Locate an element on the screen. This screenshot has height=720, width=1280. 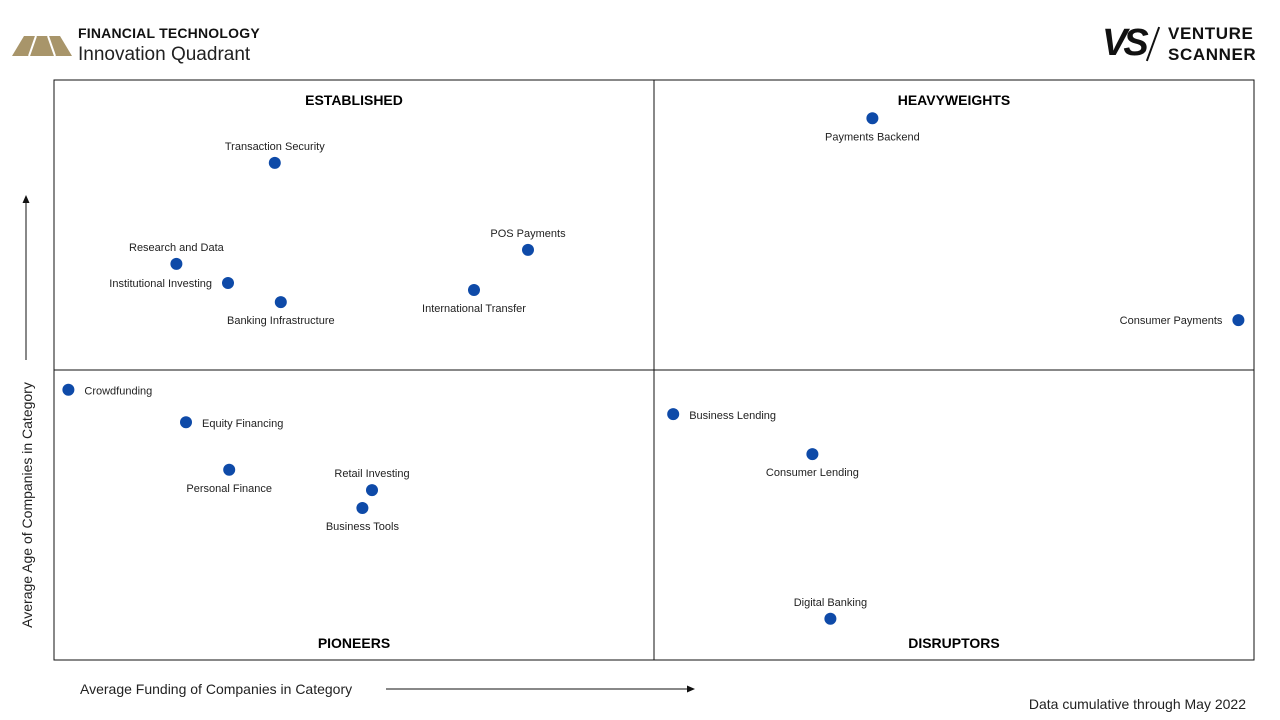
page-subtitle: Innovation Quadrant is located at coordinates (164, 54).